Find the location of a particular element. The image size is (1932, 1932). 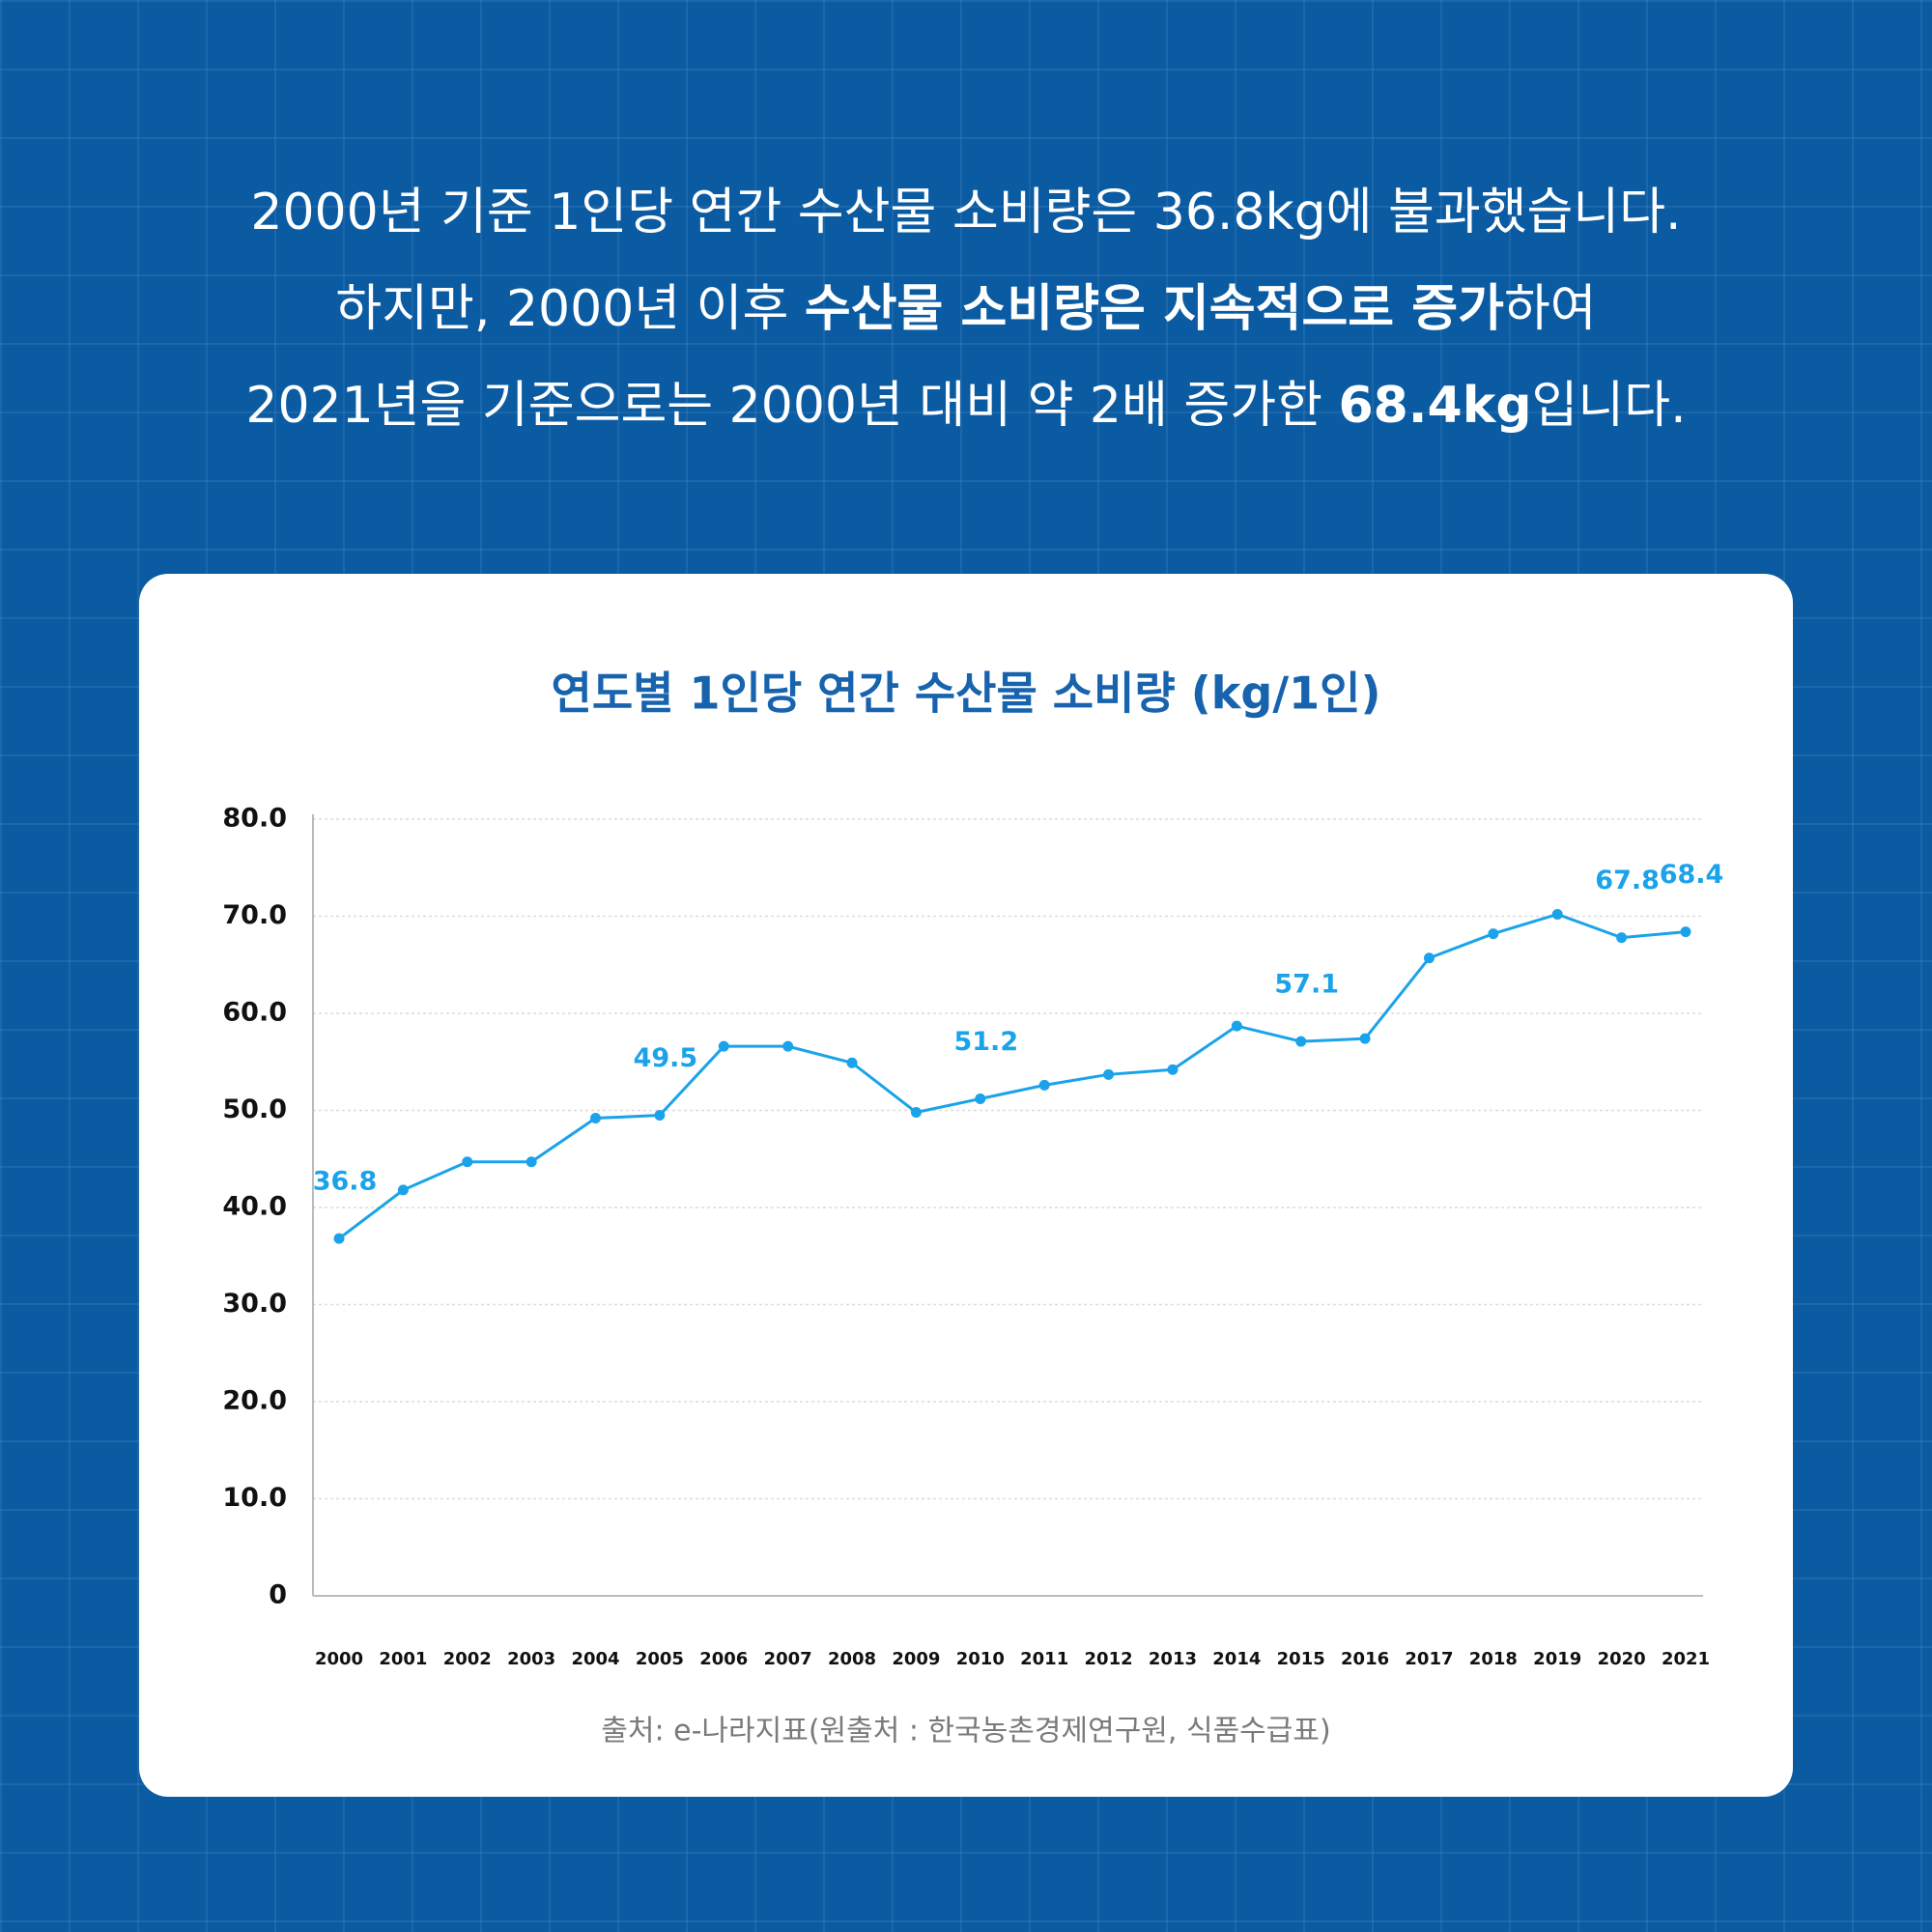

y-tick-label: 70.0 is located at coordinates (254, 915).